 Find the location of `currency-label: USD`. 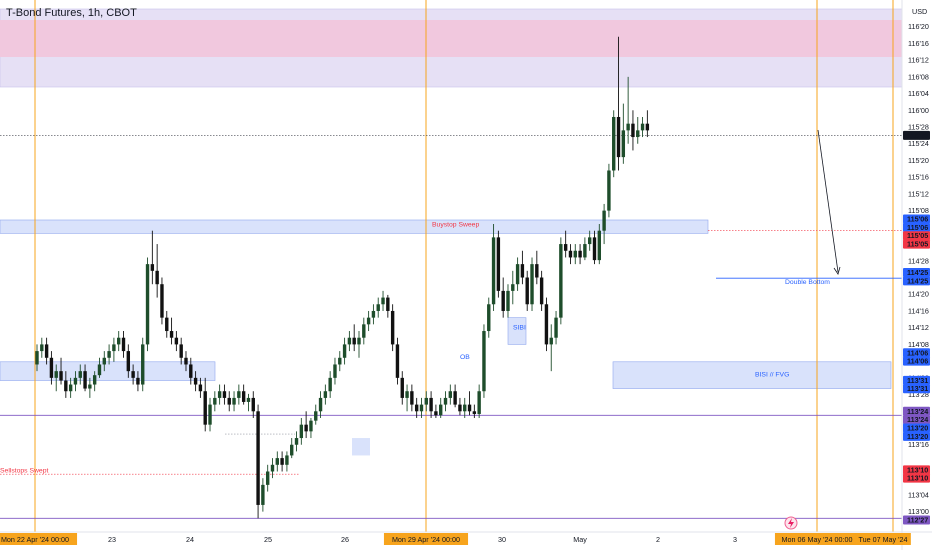

currency-label: USD is located at coordinates (919, 11).